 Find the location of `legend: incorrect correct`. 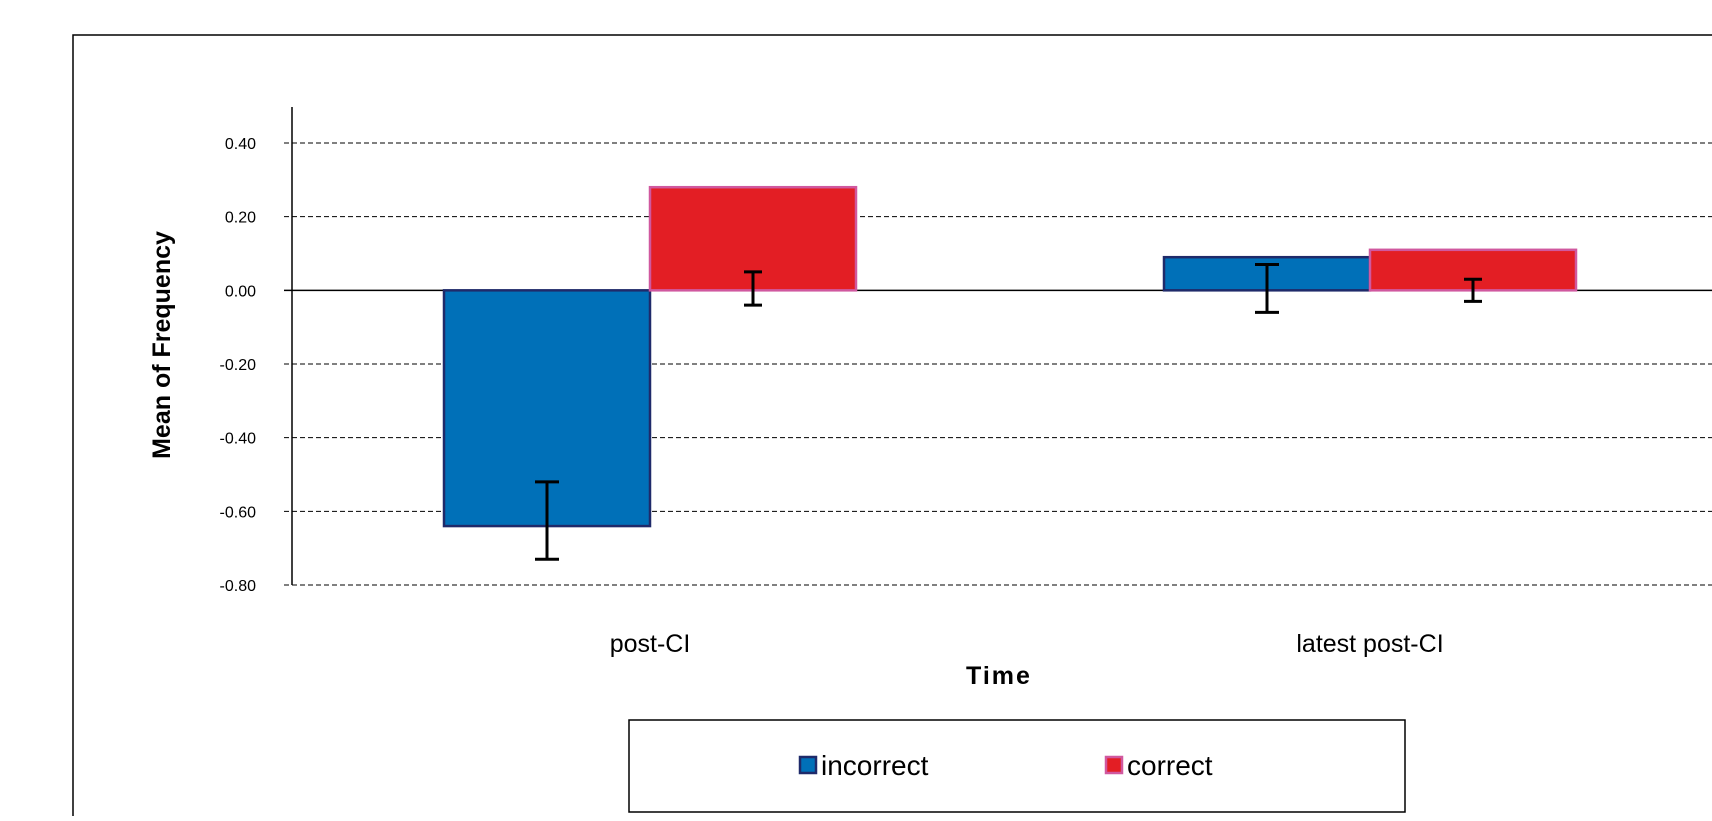

legend: incorrect correct is located at coordinates (1017, 766).